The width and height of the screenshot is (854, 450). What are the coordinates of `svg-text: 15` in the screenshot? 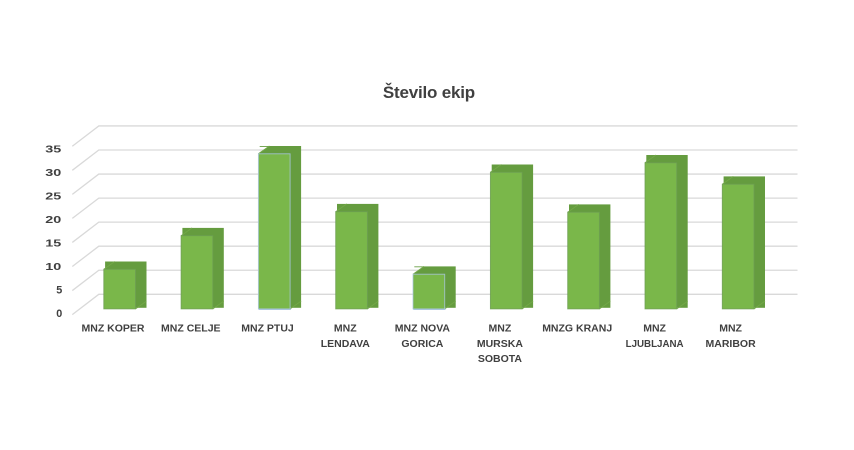 It's located at (53, 244).